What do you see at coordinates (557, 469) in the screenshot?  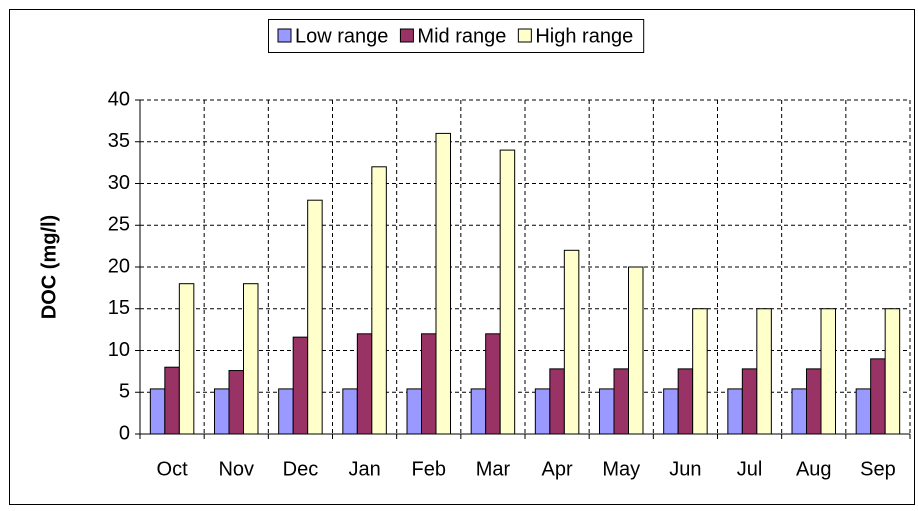 I see `x-tick-label: Apr` at bounding box center [557, 469].